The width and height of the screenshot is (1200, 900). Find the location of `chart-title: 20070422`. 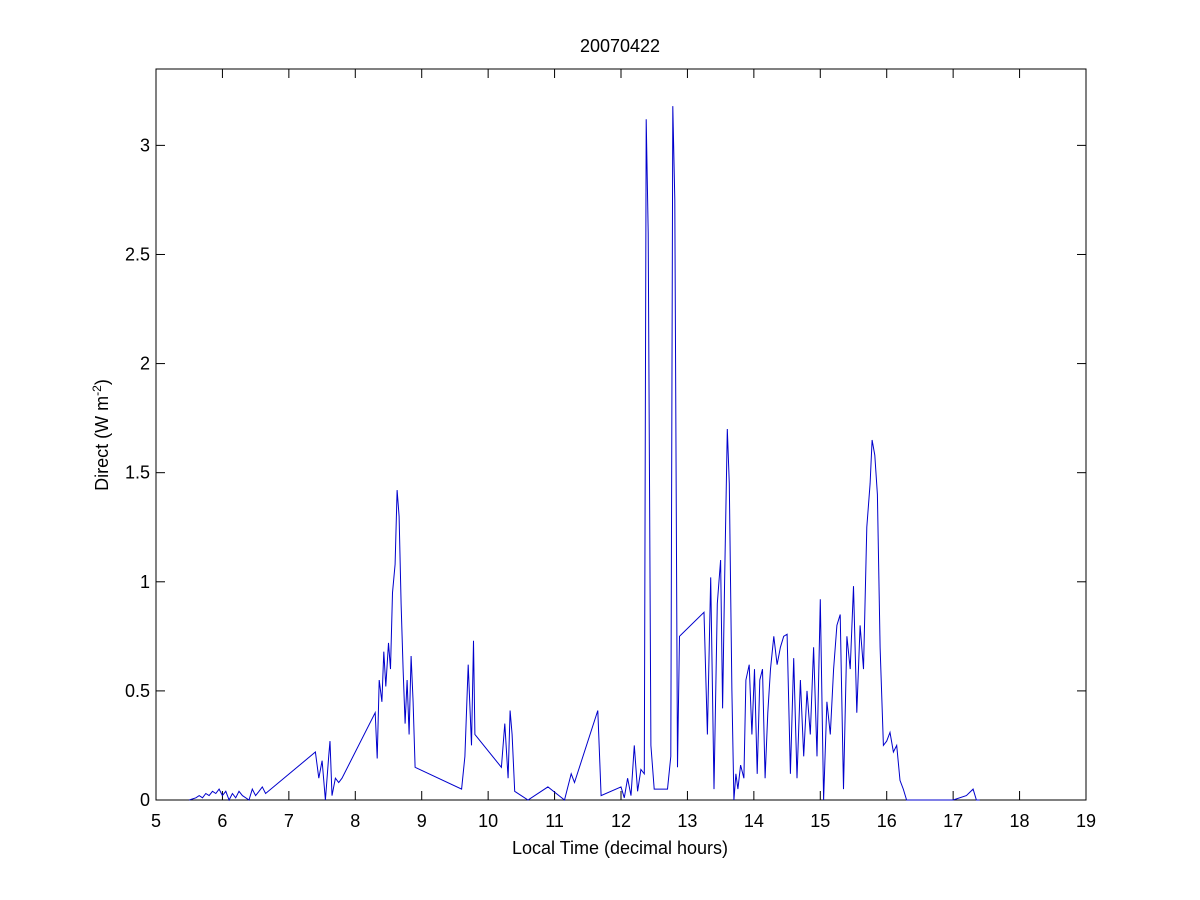

chart-title: 20070422 is located at coordinates (620, 46).